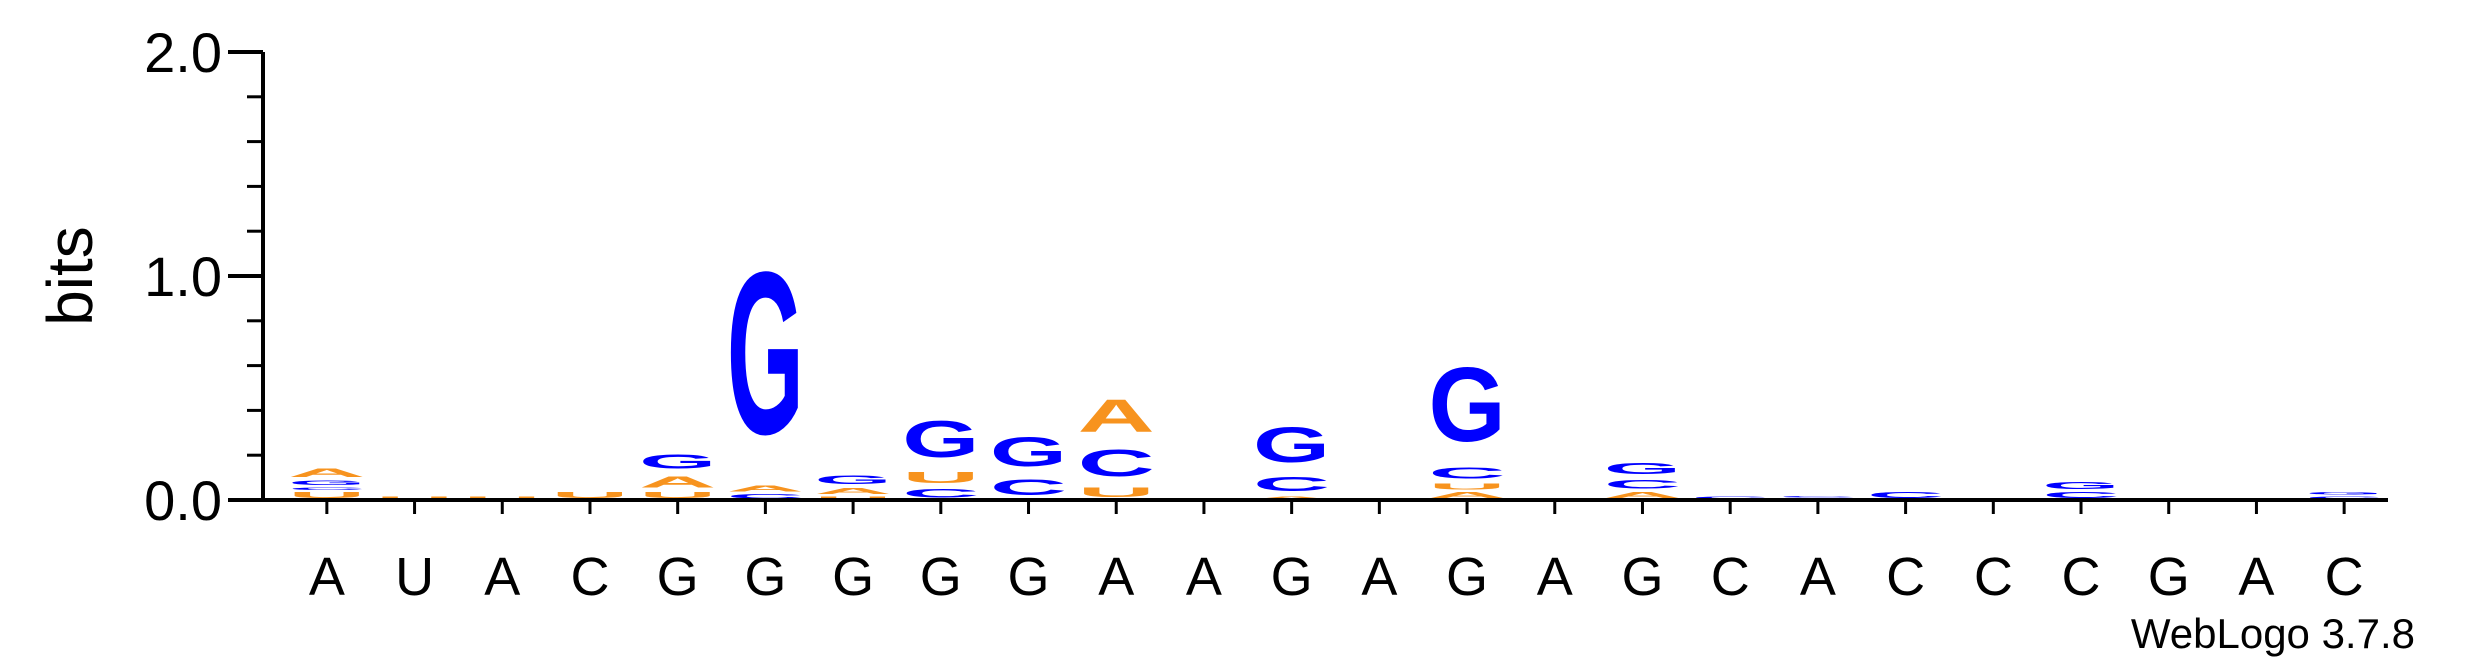  I want to click on weblogo-credit: WebLogo 3.7.8, so click(2273, 633).